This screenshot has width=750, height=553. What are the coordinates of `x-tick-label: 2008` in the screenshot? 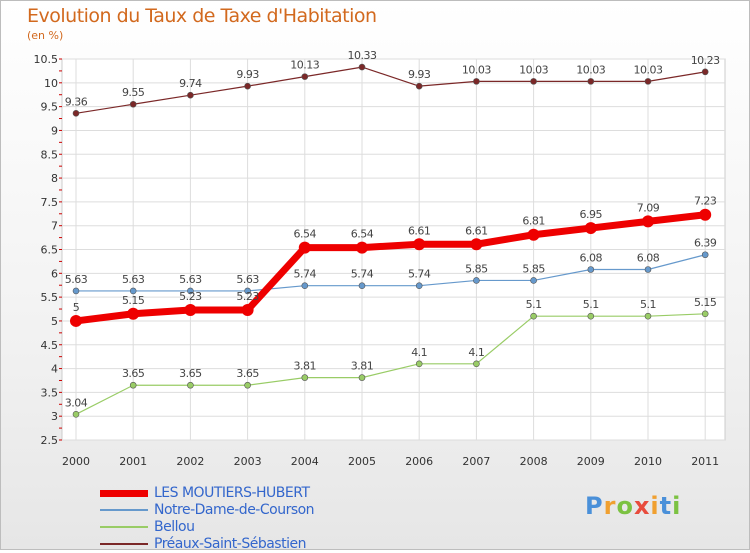 It's located at (534, 461).